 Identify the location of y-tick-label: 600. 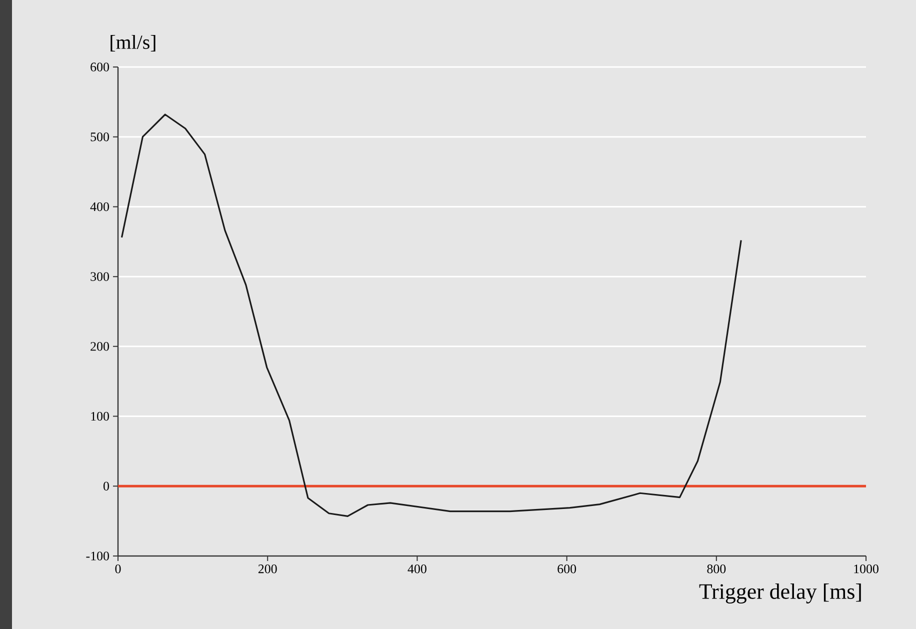
(99, 67).